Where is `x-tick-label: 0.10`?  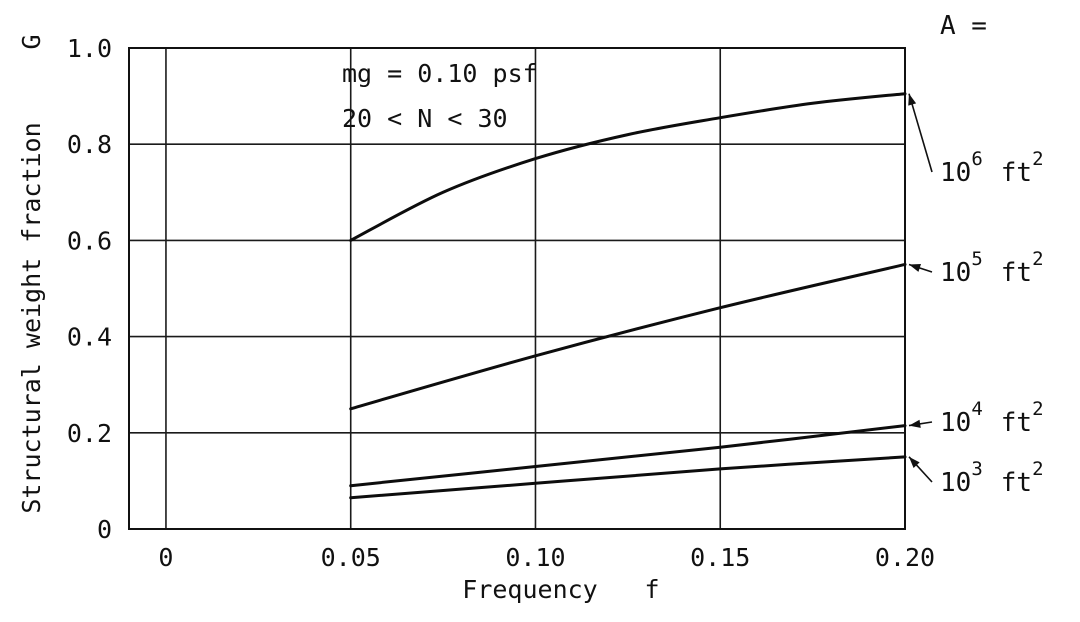
x-tick-label: 0.10 is located at coordinates (535, 557).